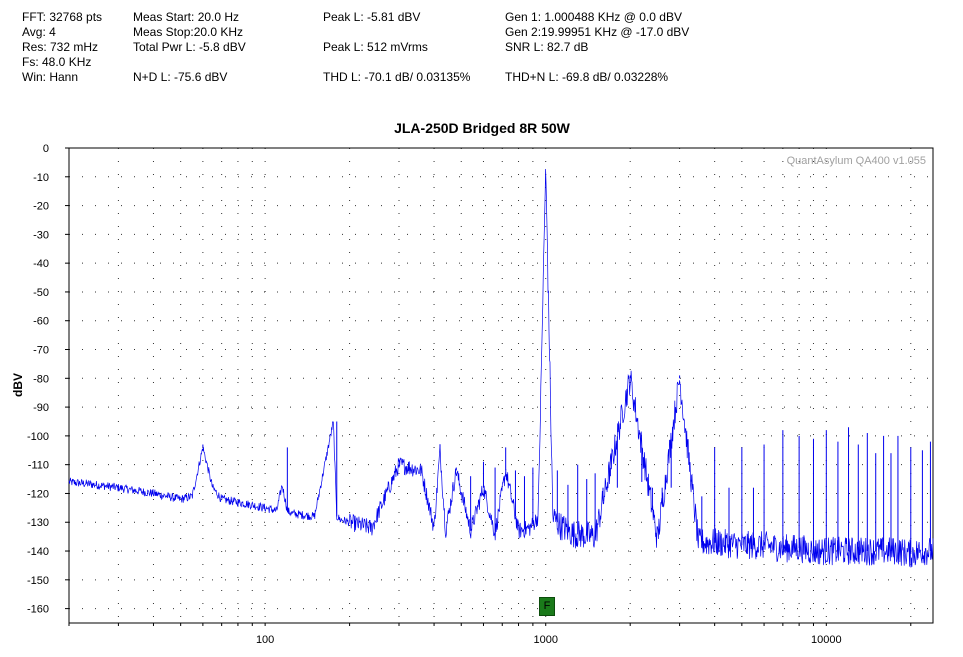 The height and width of the screenshot is (657, 963). Describe the element at coordinates (41, 235) in the screenshot. I see `y-tick-label: -30` at that location.